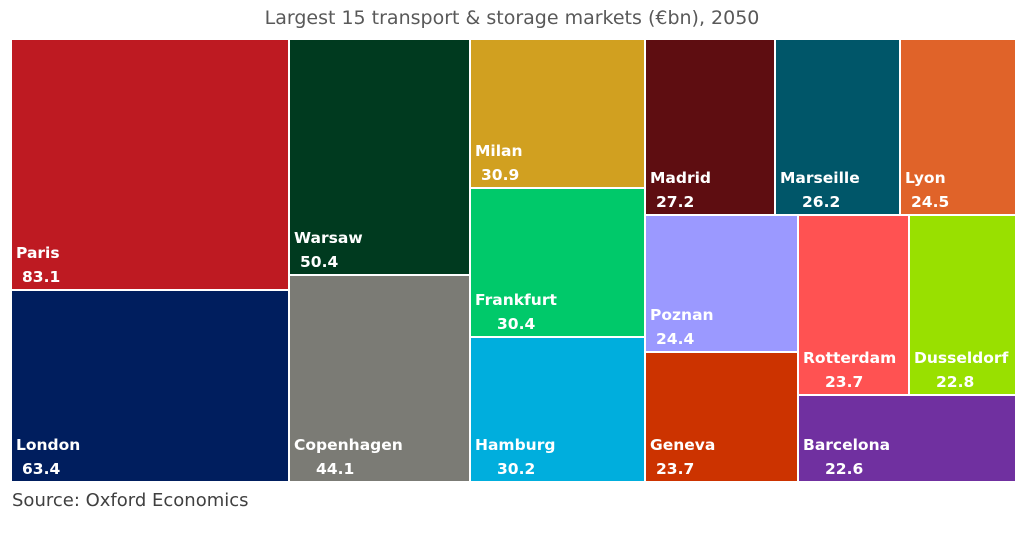  What do you see at coordinates (150, 164) in the screenshot?
I see `tile-paris: Paris 83.1` at bounding box center [150, 164].